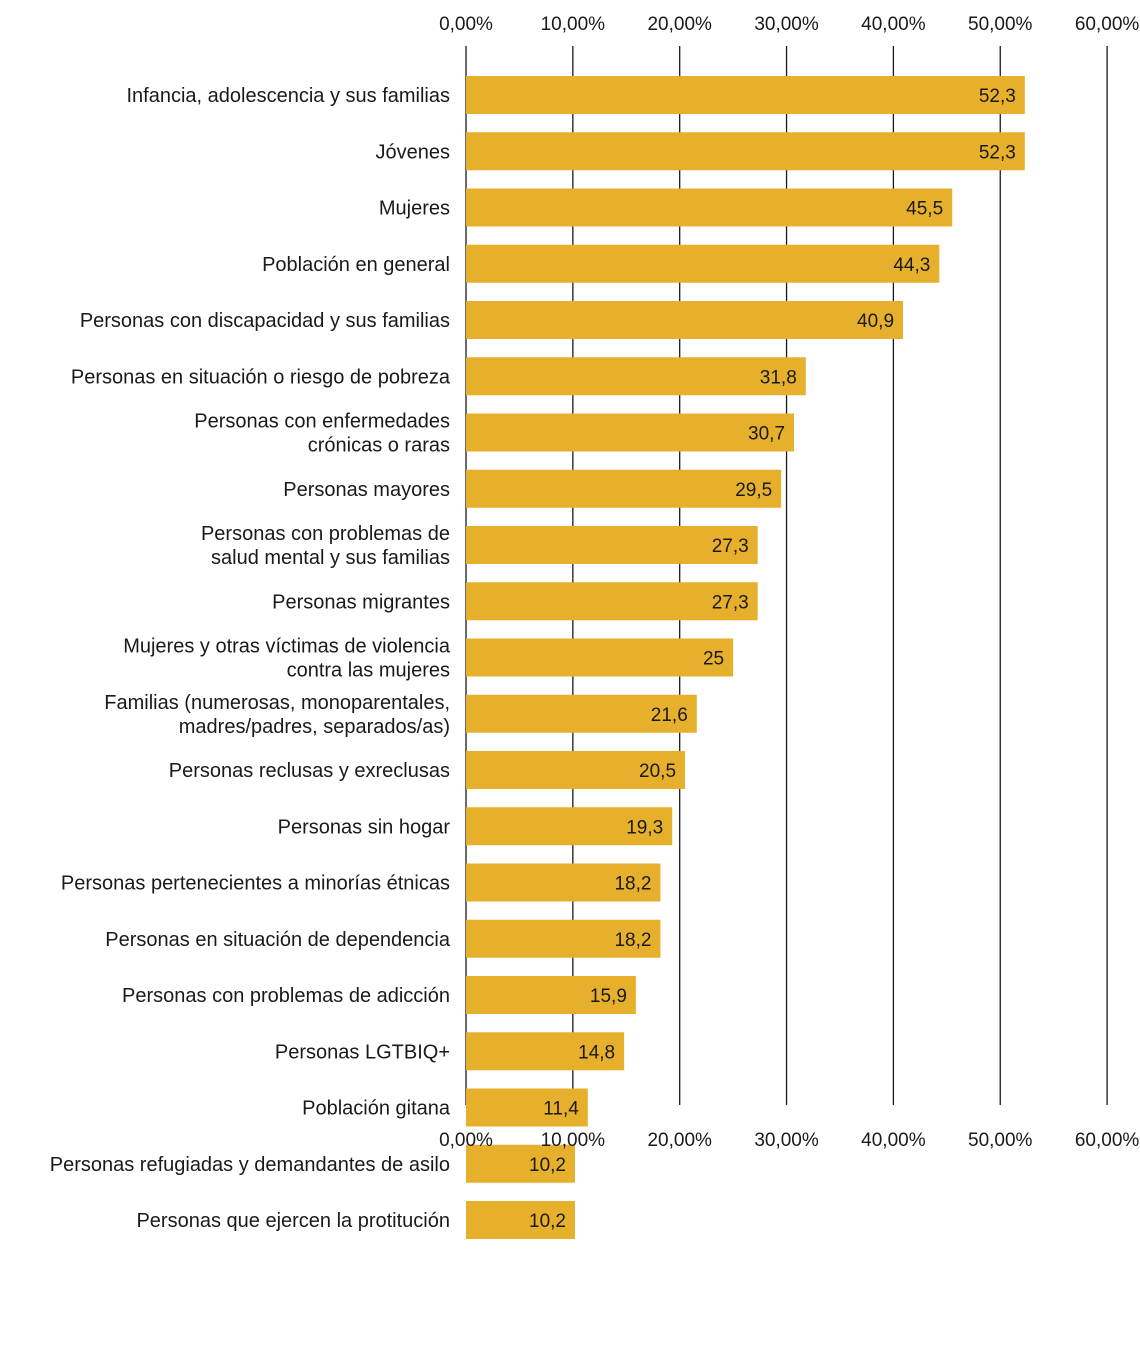 This screenshot has height=1353, width=1140. Describe the element at coordinates (293, 1221) in the screenshot. I see `category-label: Personas que ejercen la protitución` at that location.